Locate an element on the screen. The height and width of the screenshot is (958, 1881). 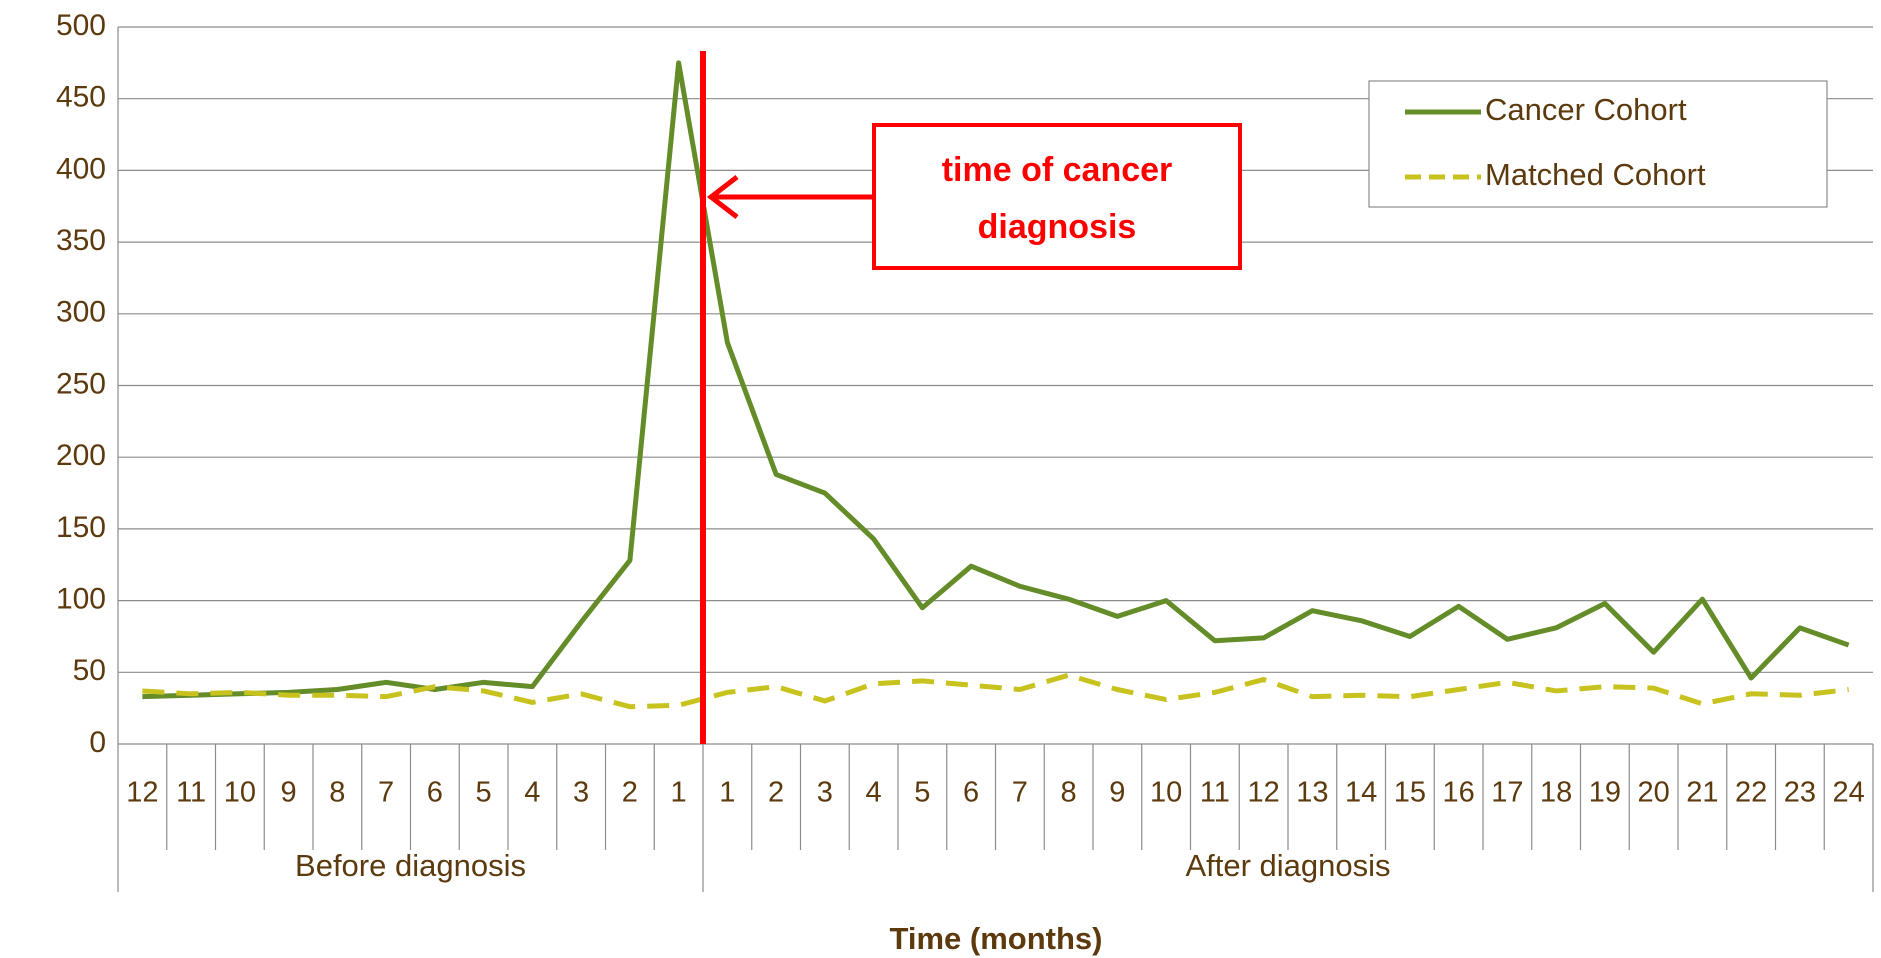
y-tick-label: 400 is located at coordinates (81, 168).